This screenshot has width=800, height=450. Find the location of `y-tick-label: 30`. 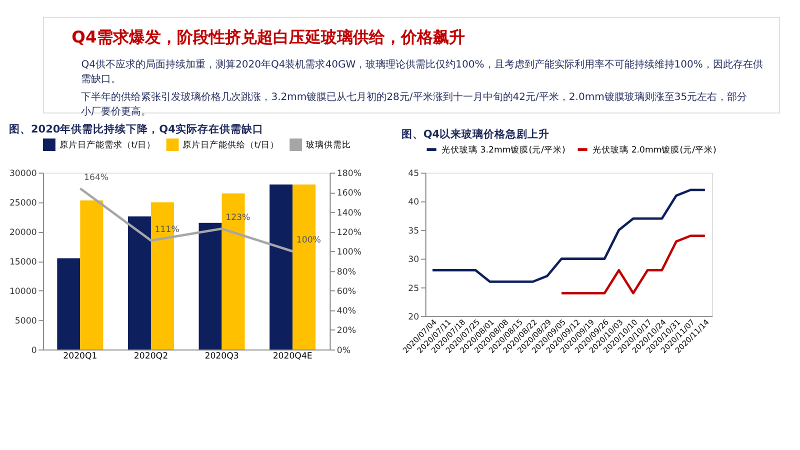

y-tick-label: 30 is located at coordinates (414, 260).